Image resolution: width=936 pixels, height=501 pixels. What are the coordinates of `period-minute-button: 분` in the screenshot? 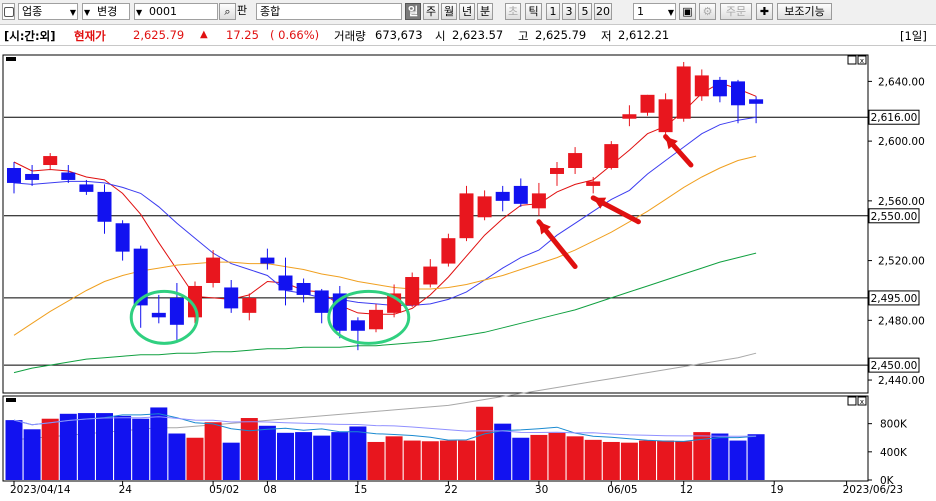 It's located at (485, 11).